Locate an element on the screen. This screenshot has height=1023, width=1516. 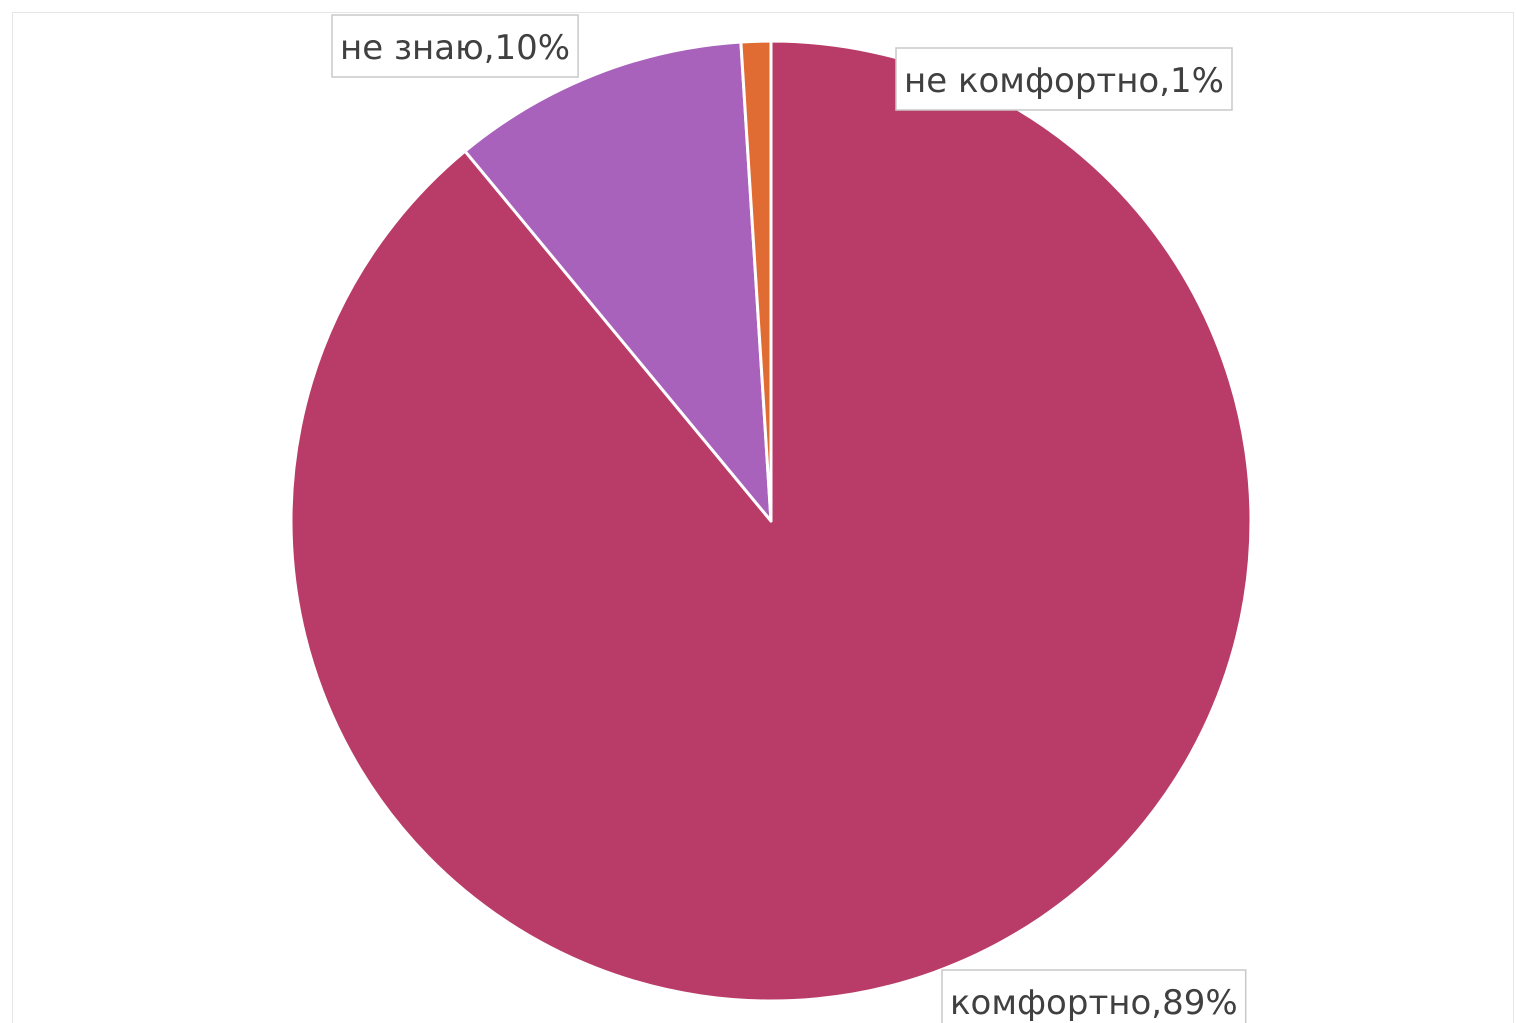
data-label-text-0: комфортно,89% is located at coordinates (1094, 1003).